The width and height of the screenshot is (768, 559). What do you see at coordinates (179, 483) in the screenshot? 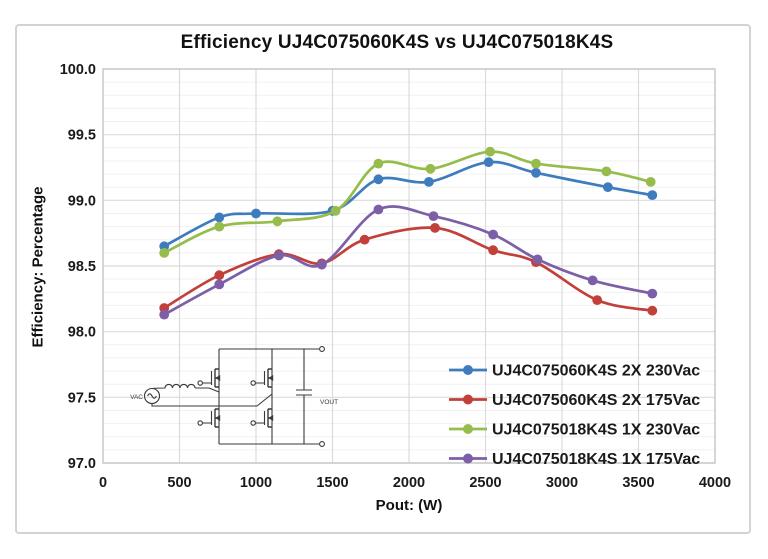
I see `x-tick-label: 500` at bounding box center [179, 483].